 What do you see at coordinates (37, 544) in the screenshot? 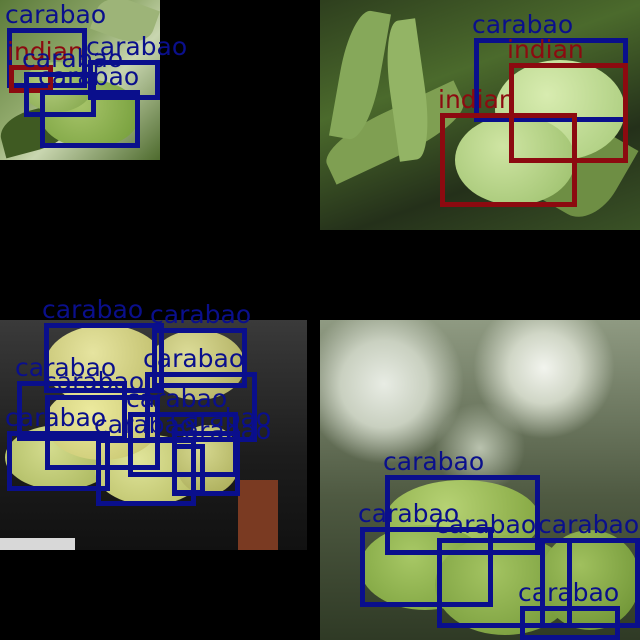
I see `white-object` at bounding box center [37, 544].